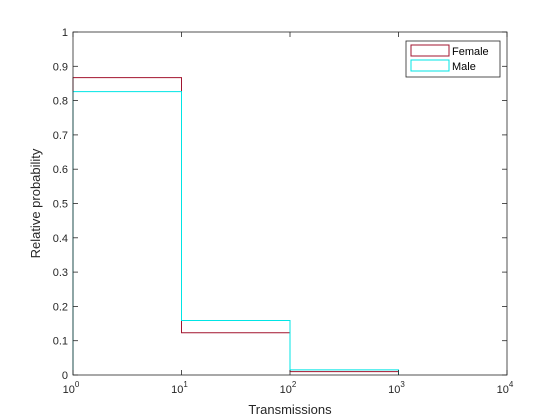  What do you see at coordinates (464, 67) in the screenshot?
I see `legend-label-male: Male` at bounding box center [464, 67].